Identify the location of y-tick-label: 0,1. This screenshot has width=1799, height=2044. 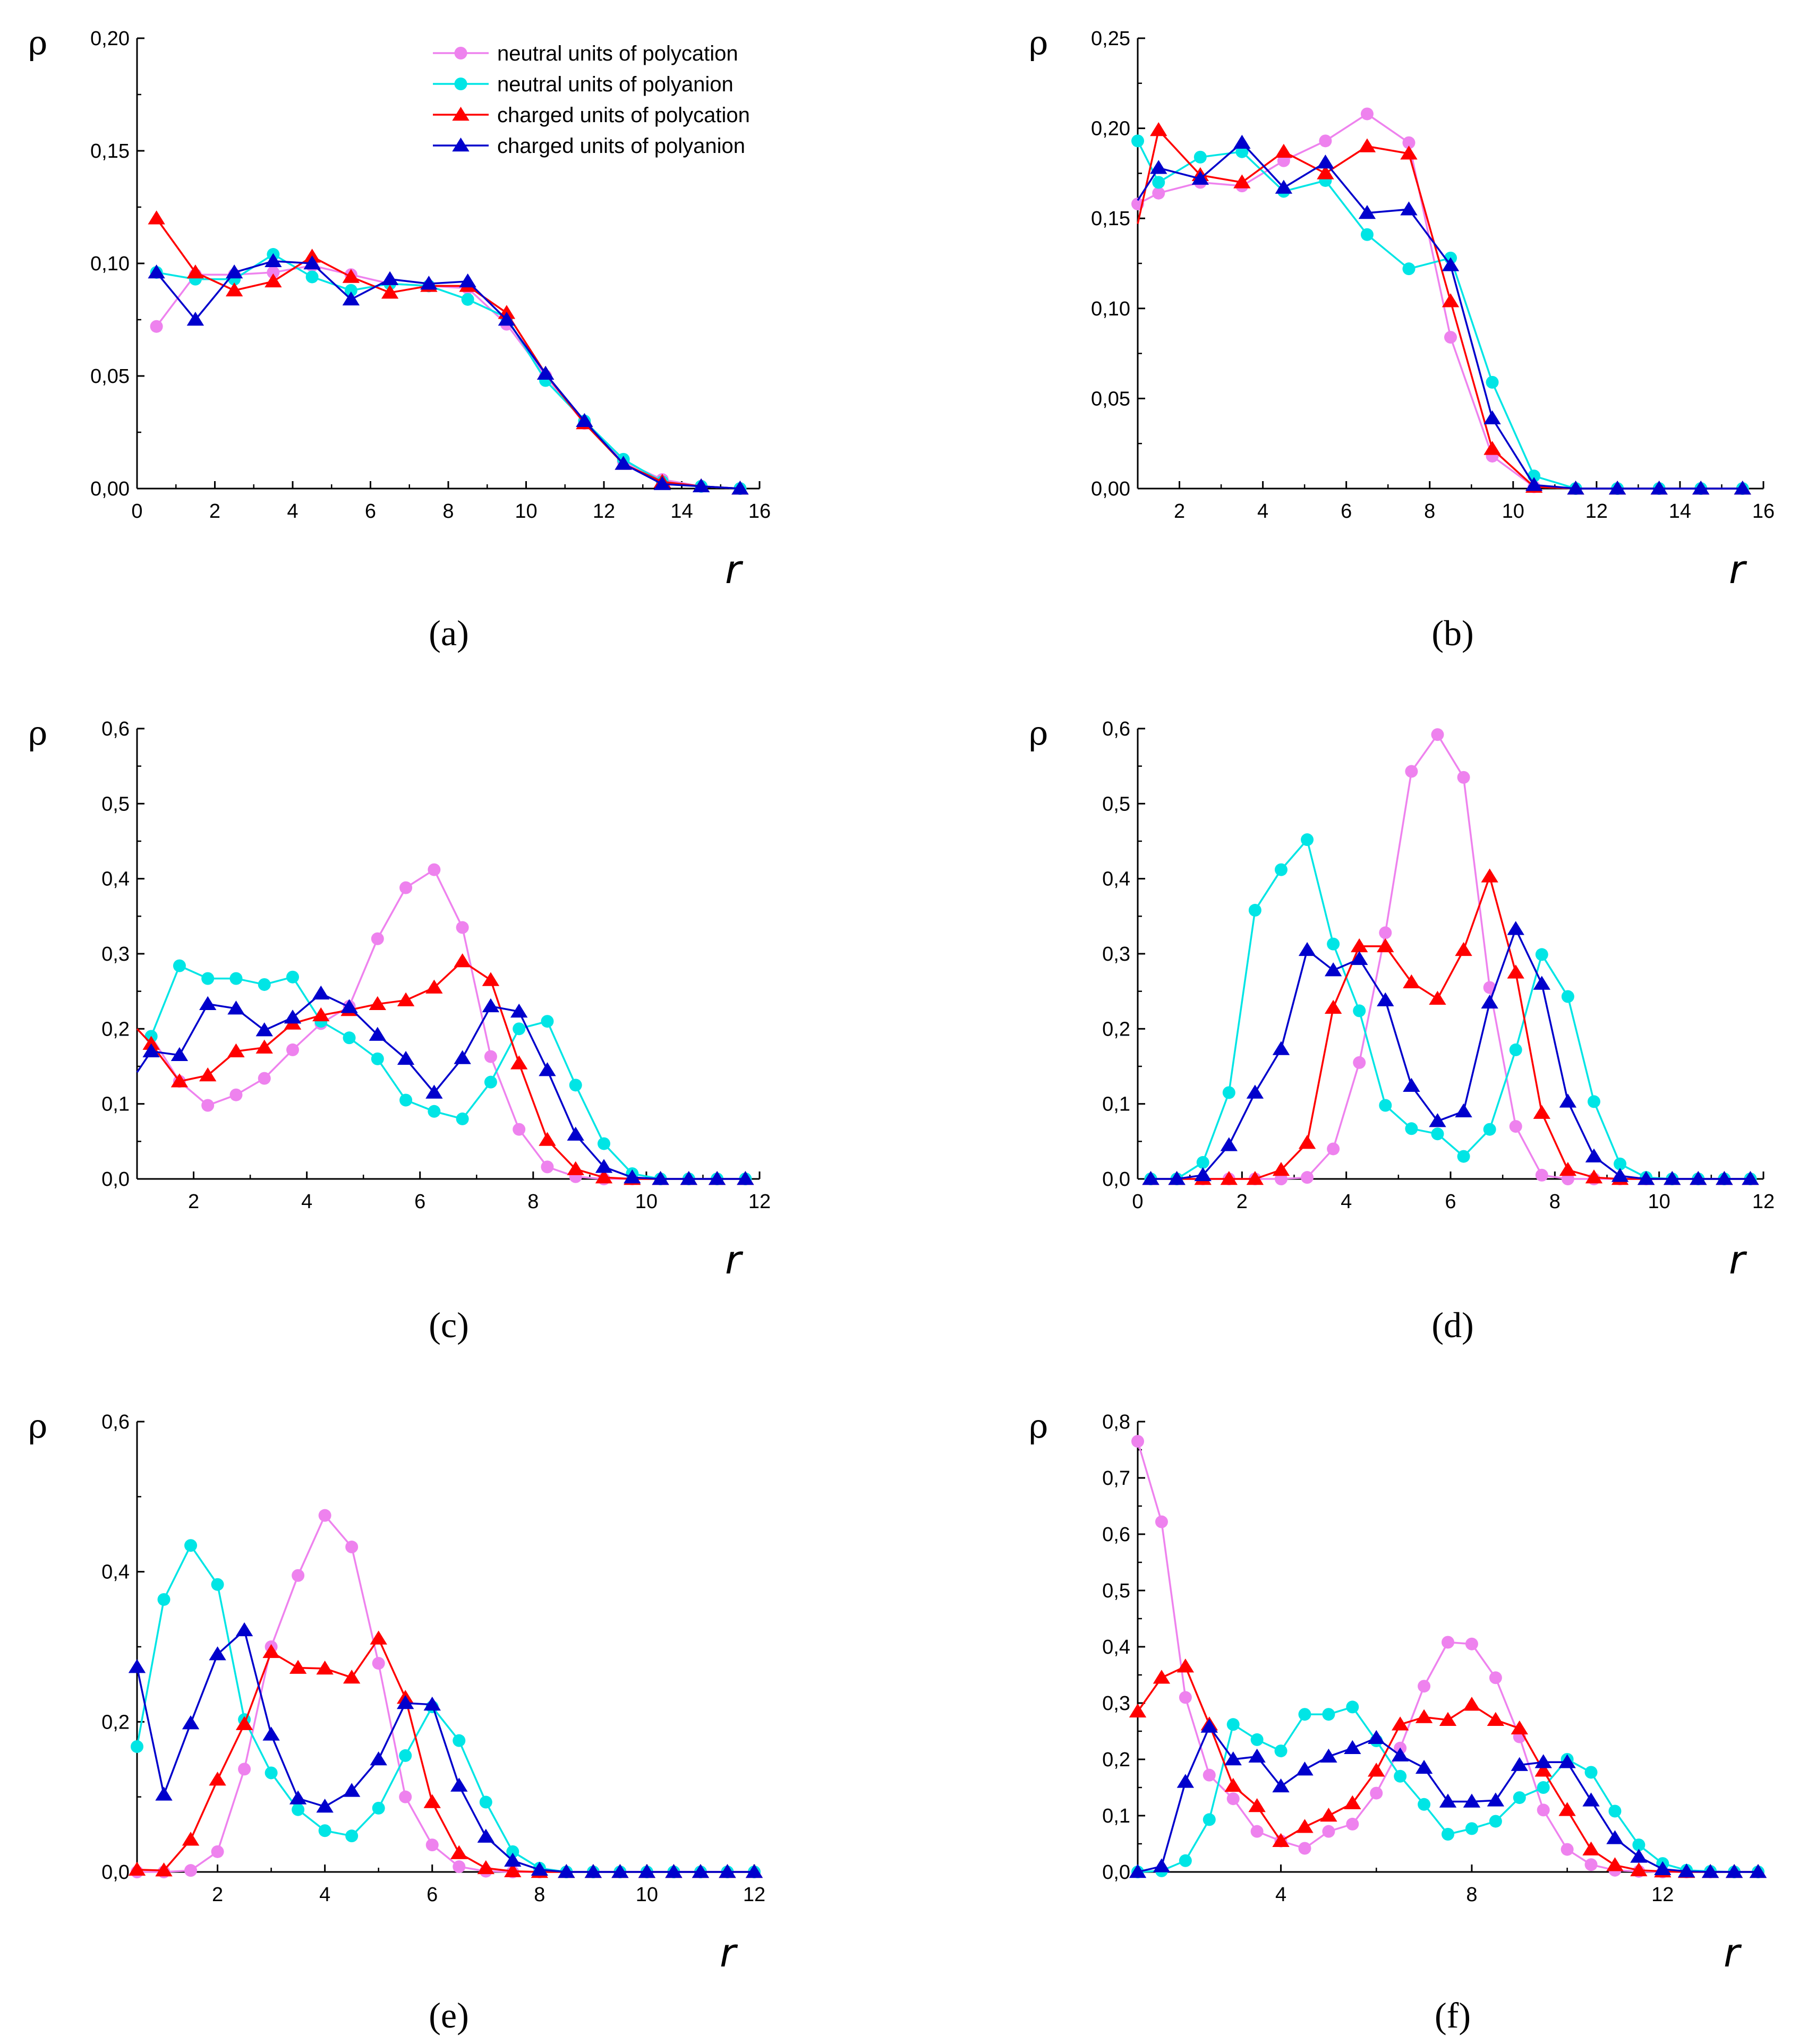
(1116, 1816).